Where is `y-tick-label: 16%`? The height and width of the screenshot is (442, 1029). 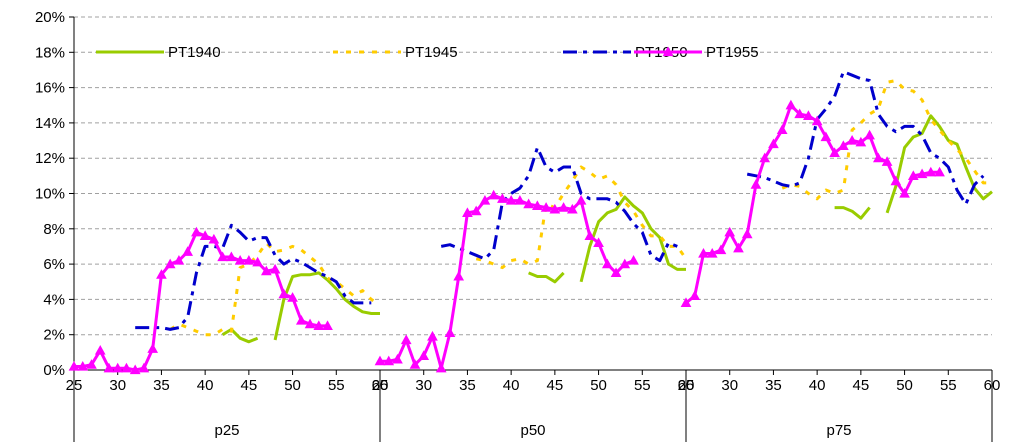 y-tick-label: 16% is located at coordinates (50, 88).